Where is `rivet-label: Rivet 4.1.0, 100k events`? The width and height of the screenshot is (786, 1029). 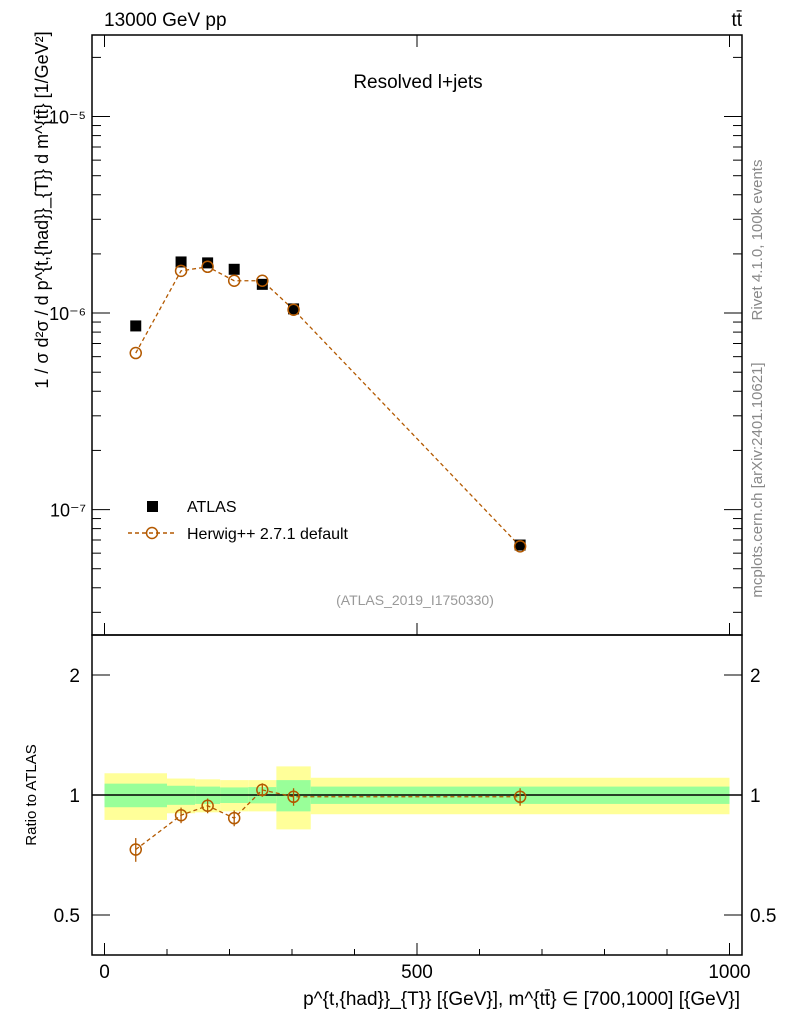
rivet-label: Rivet 4.1.0, 100k events is located at coordinates (757, 240).